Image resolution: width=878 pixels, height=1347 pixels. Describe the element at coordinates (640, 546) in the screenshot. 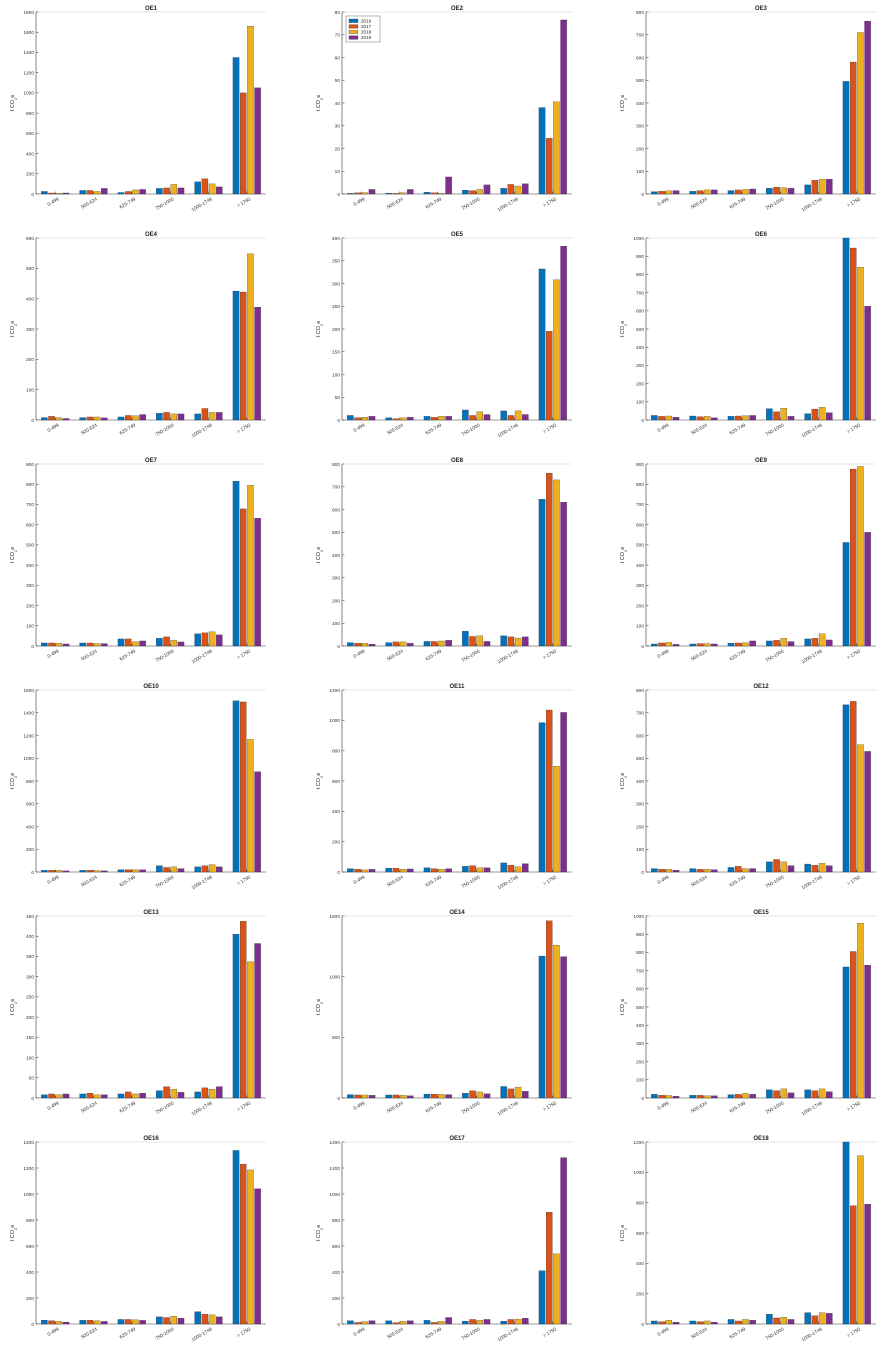

I see `y-tick-label: 500` at that location.